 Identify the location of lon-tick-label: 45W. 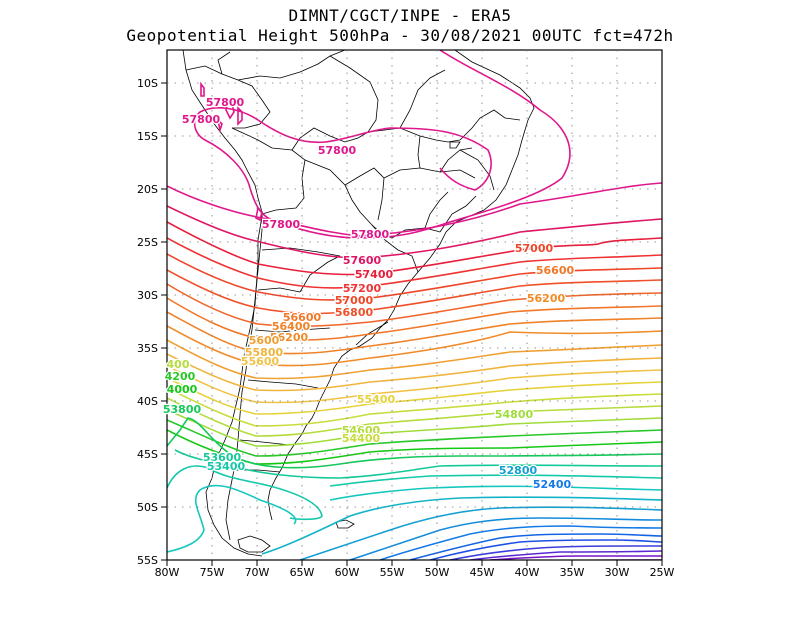
(482, 572).